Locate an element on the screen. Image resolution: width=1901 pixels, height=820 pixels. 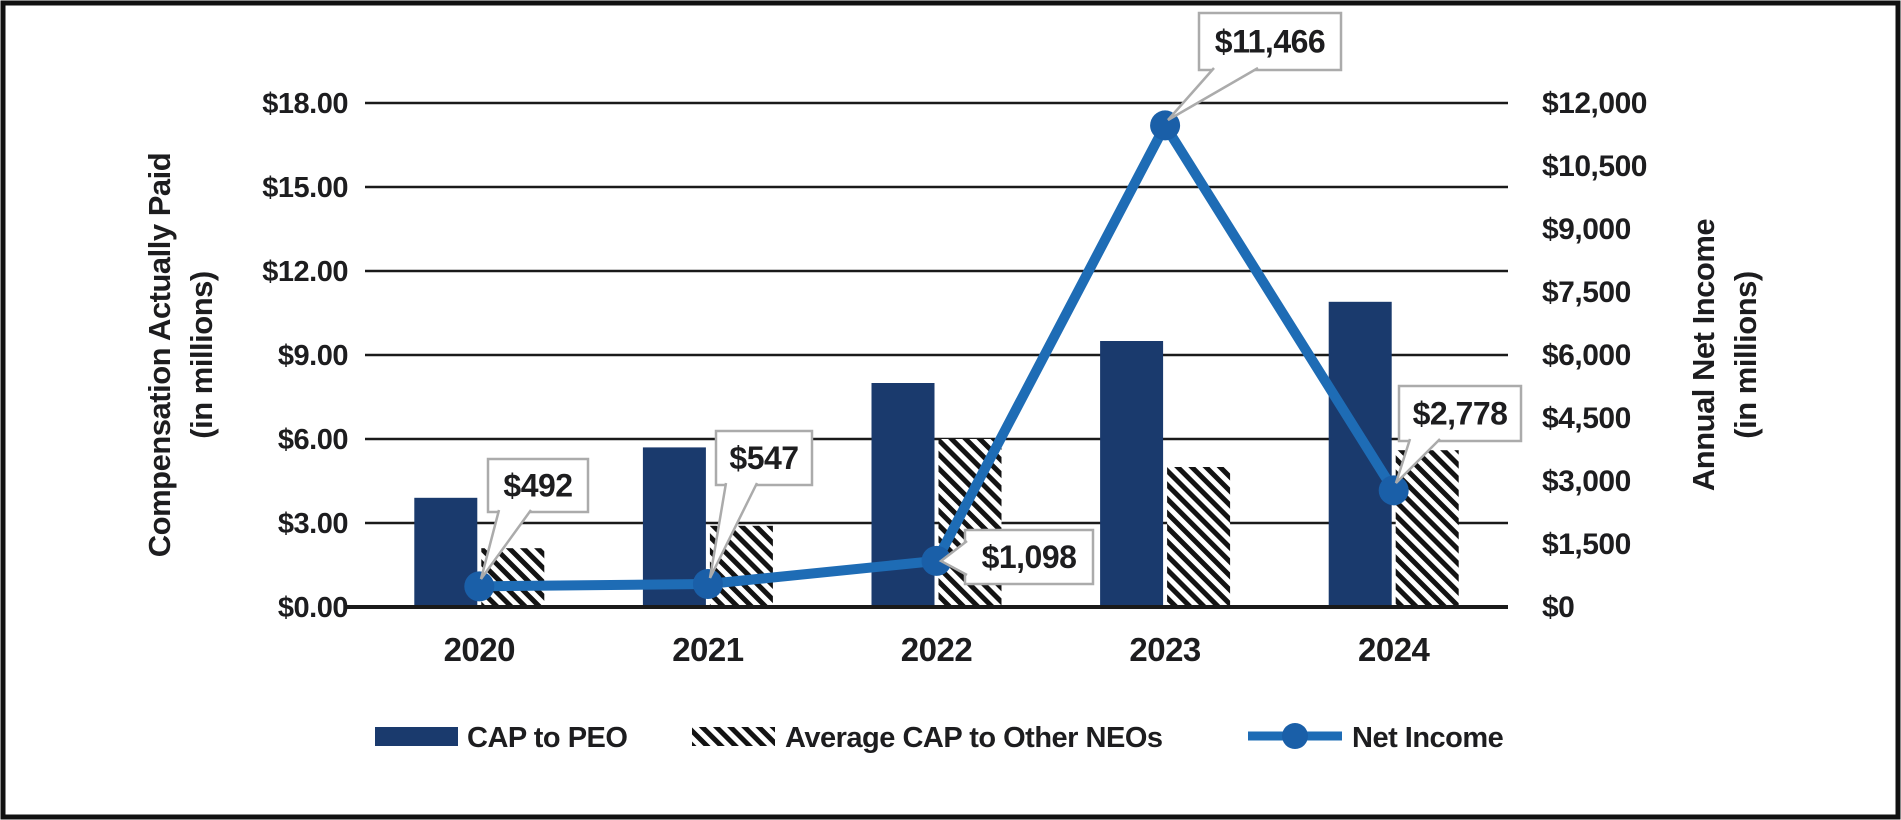
callout-2023: $11,466 is located at coordinates (1255, 66).